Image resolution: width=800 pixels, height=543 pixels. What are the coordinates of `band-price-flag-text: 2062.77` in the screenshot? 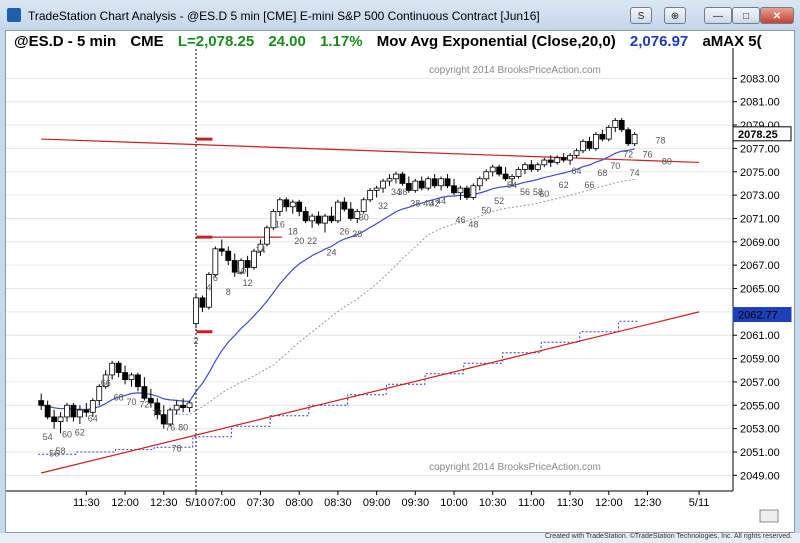 It's located at (758, 316).